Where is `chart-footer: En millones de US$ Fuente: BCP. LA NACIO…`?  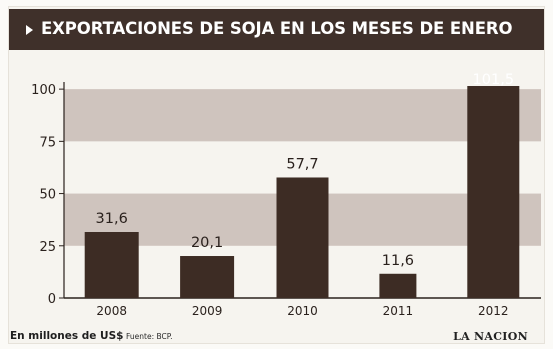
chart-footer: En millones de US$ Fuente: BCP. LA NACIO… is located at coordinates (275, 339).